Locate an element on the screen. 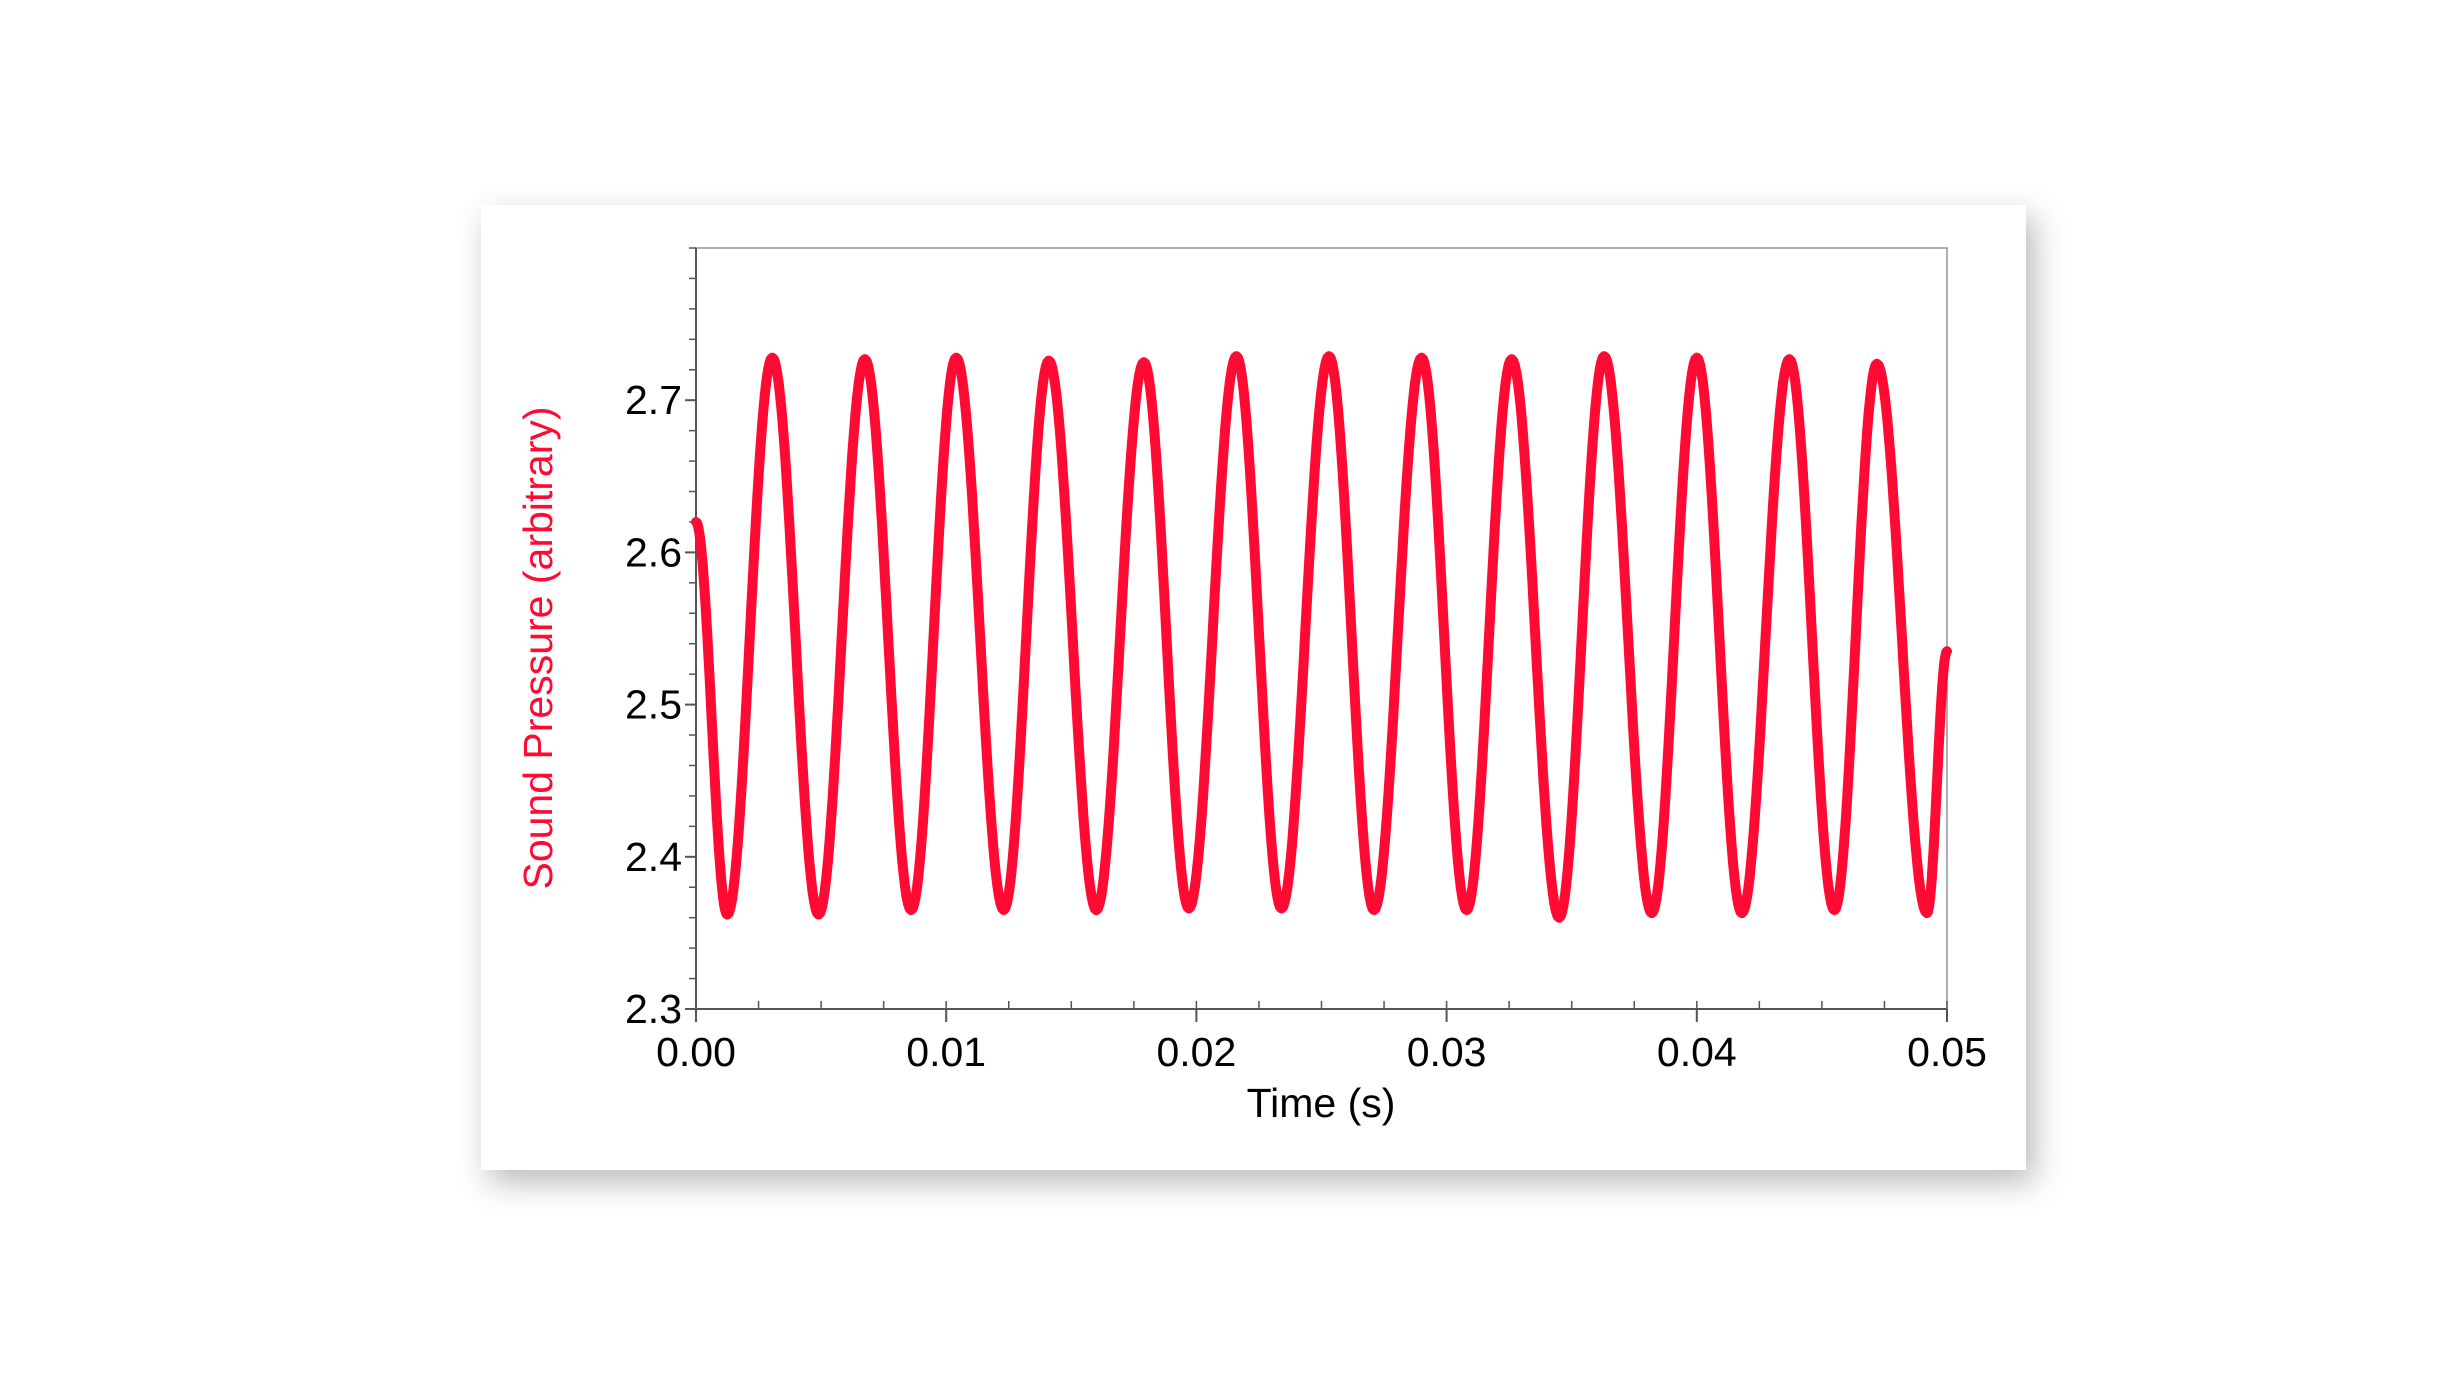 Image resolution: width=2443 pixels, height=1374 pixels. y-tick-label: 2.7 is located at coordinates (653, 400).